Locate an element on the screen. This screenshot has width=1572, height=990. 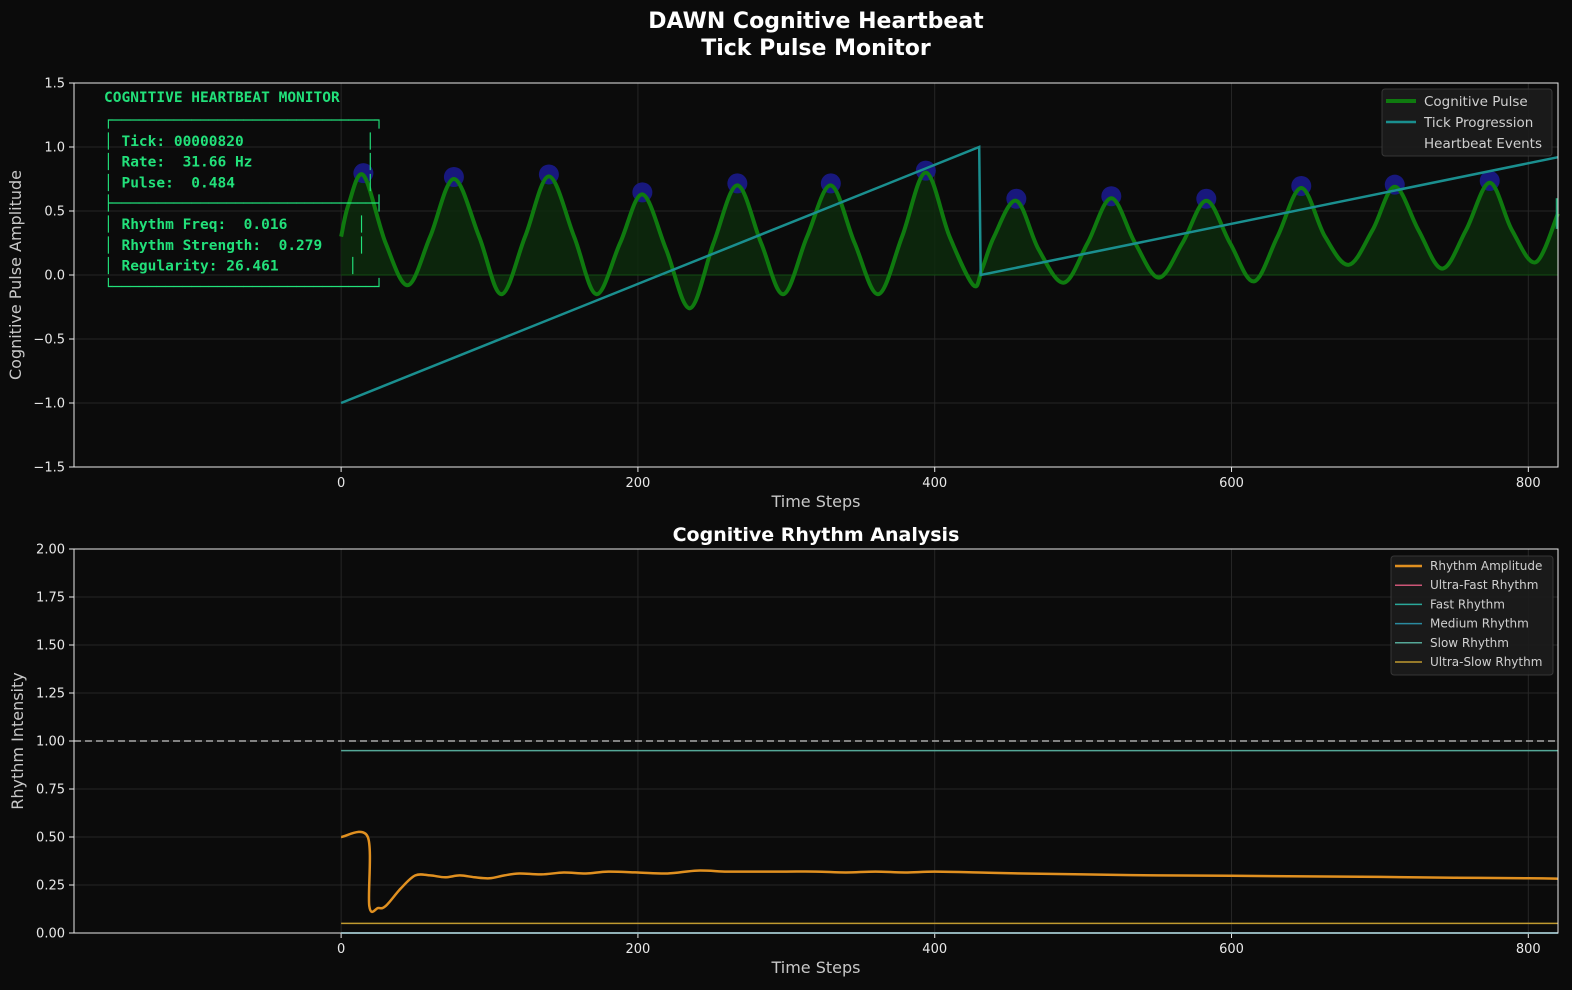
rhythm-legend-label: Rhythm Amplitude is located at coordinates (1486, 566).